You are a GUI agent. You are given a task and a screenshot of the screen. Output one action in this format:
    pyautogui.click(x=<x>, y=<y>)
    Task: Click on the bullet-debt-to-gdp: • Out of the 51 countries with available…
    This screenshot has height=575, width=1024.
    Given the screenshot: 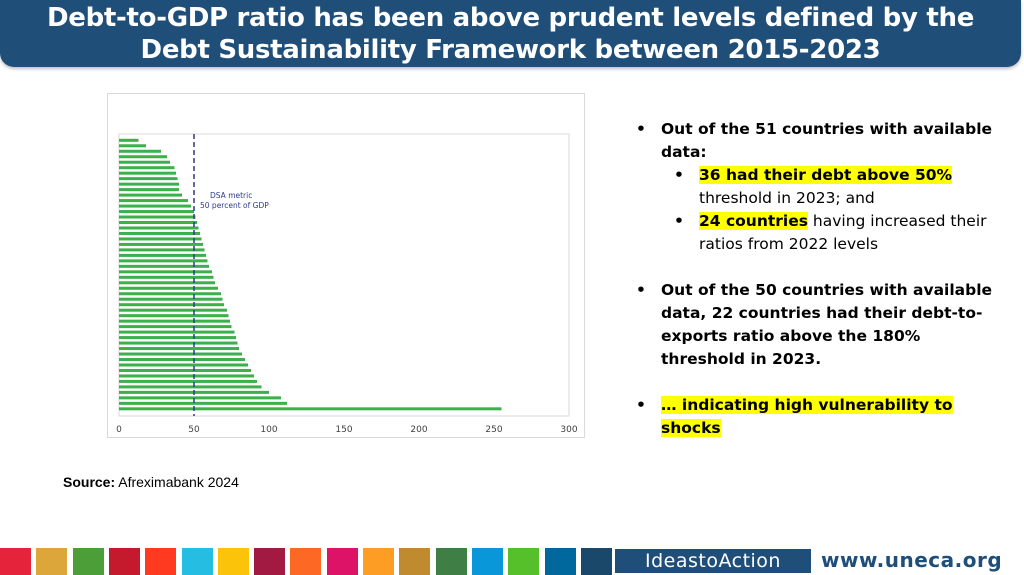 What is the action you would take?
    pyautogui.click(x=821, y=141)
    